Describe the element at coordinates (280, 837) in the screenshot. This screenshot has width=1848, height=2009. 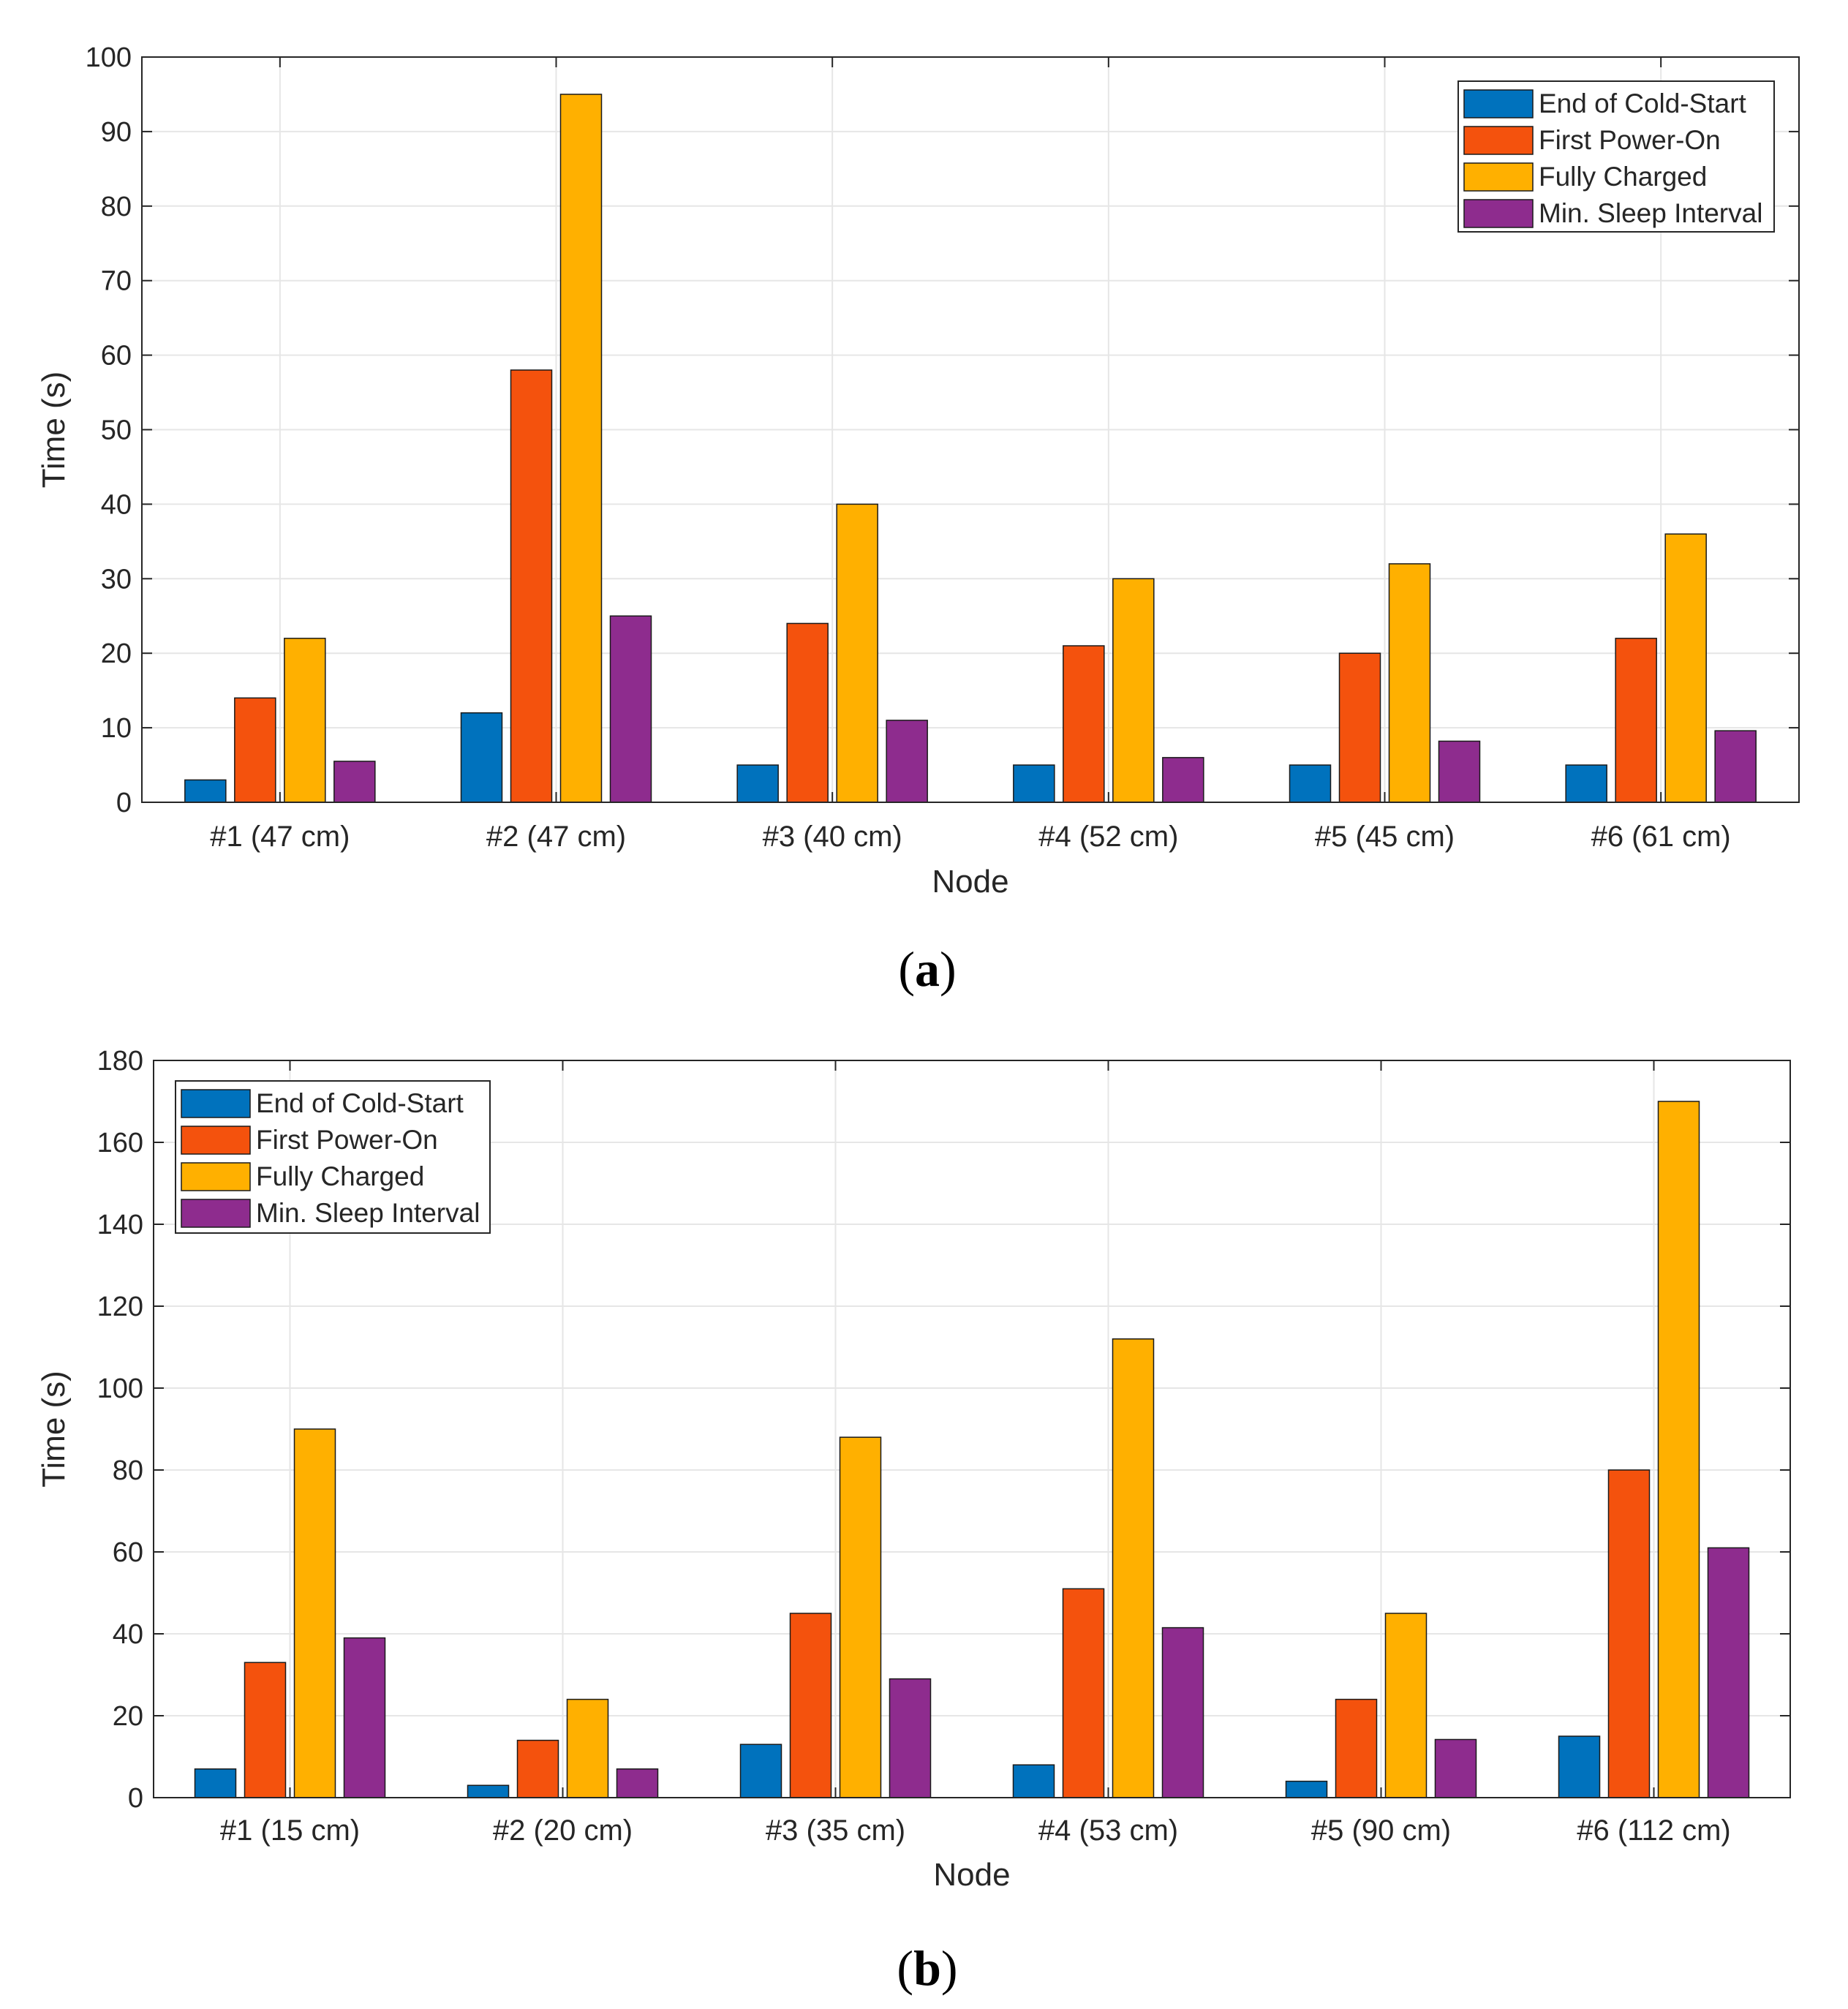
I see `x-tick-label: #1 (47 cm)` at that location.